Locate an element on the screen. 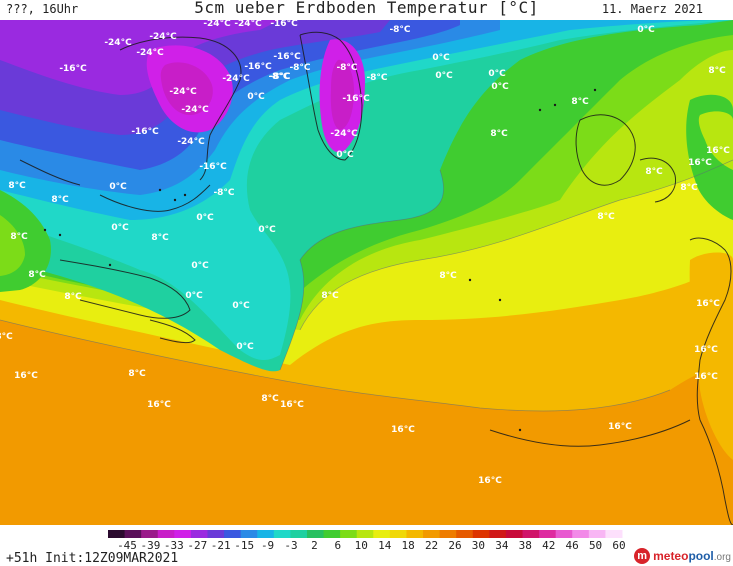  map-title: 5cm ueber Erdboden Temperatur [°C] is located at coordinates (366, 8).